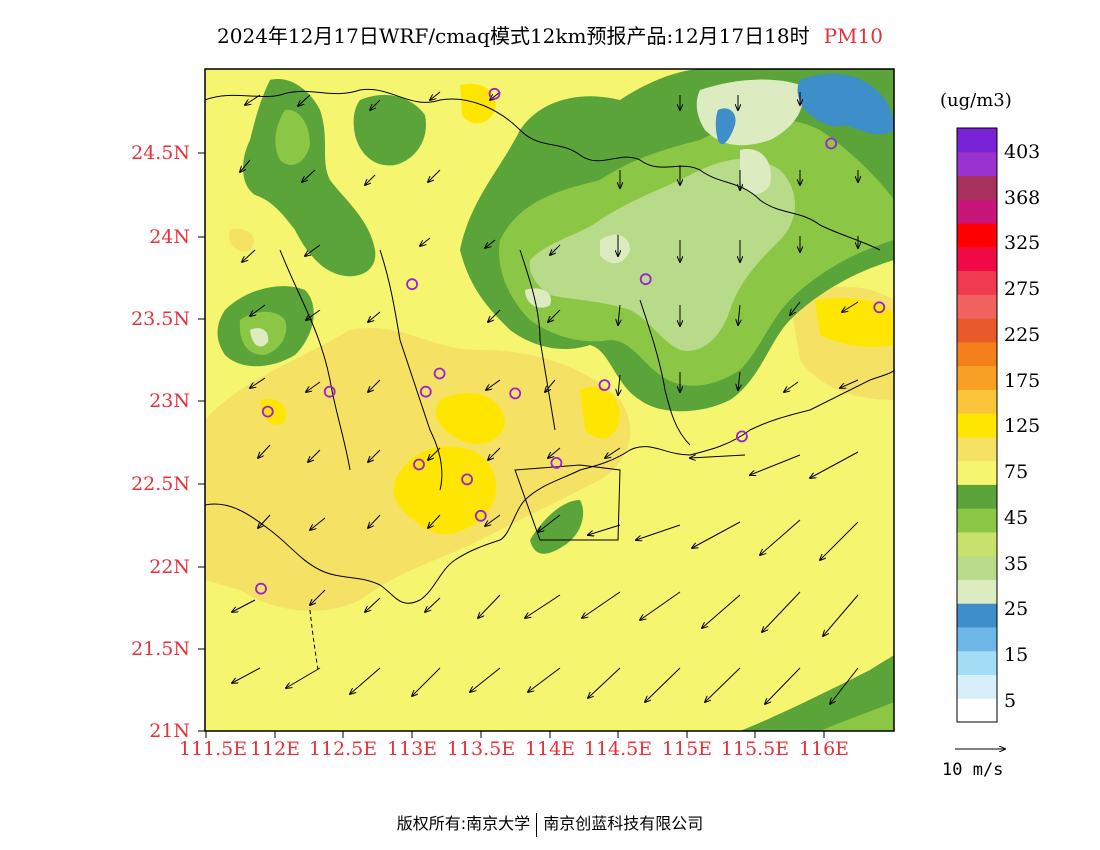 This screenshot has height=850, width=1100. What do you see at coordinates (169, 237) in the screenshot?
I see `y-label-24N: 24N` at bounding box center [169, 237].